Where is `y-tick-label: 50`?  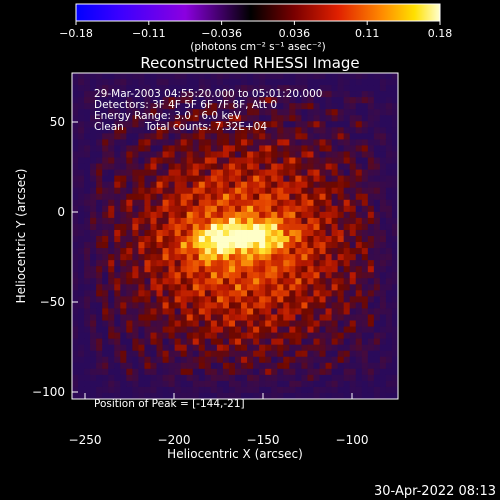 y-tick-label: 50 is located at coordinates (57, 122).